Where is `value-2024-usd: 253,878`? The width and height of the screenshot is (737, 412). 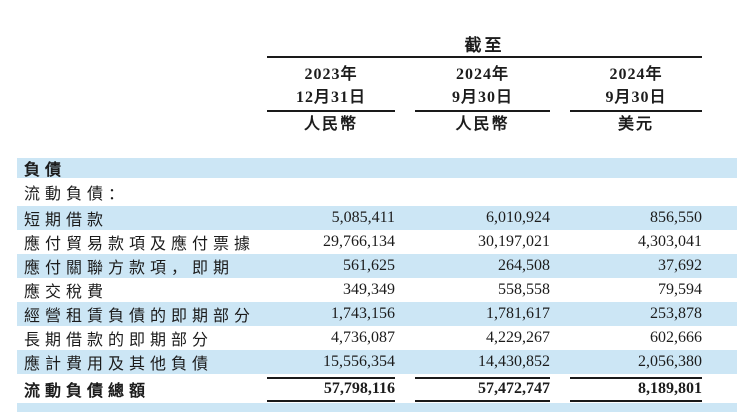 value-2024-usd: 253,878 is located at coordinates (676, 313).